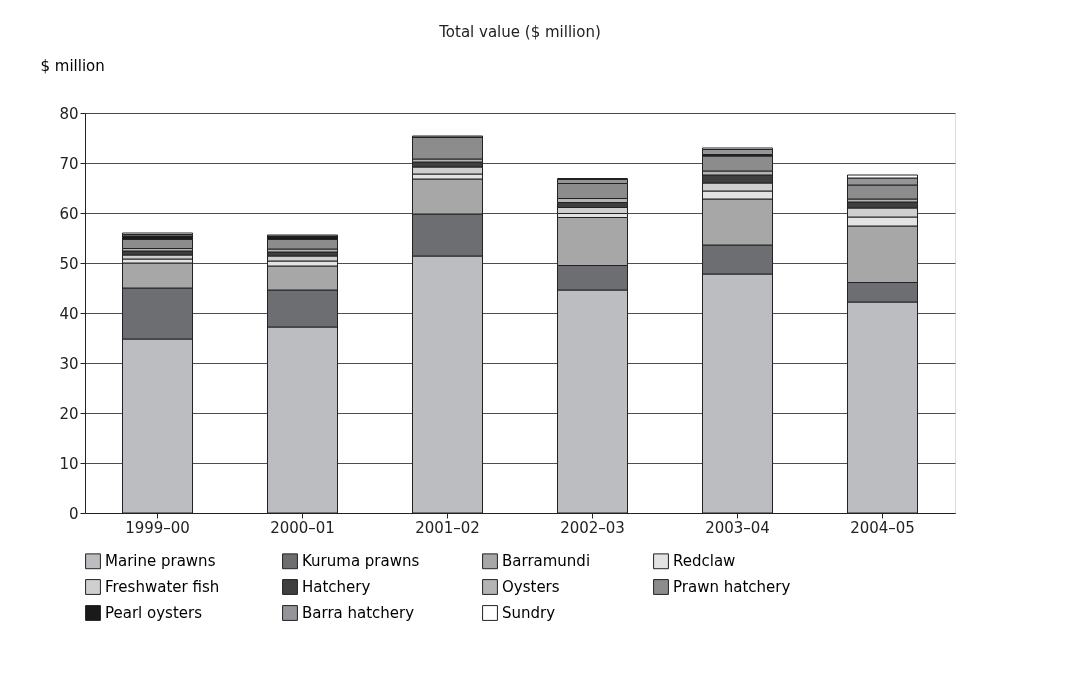 The image size is (1071, 680). What do you see at coordinates (358, 613) in the screenshot?
I see `legend-label: Barra hatchery` at bounding box center [358, 613].